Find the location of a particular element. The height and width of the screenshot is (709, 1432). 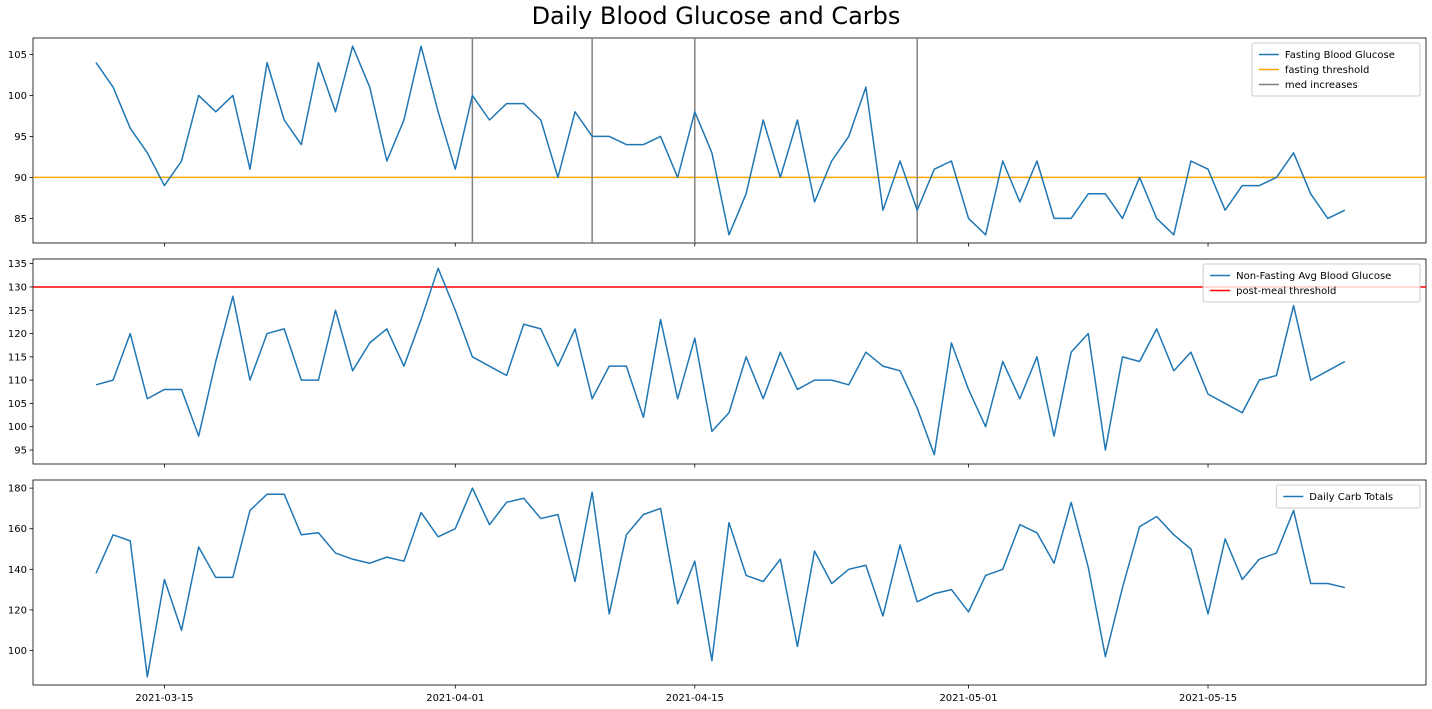

x-tick-label: 2021-05-01 is located at coordinates (968, 698).